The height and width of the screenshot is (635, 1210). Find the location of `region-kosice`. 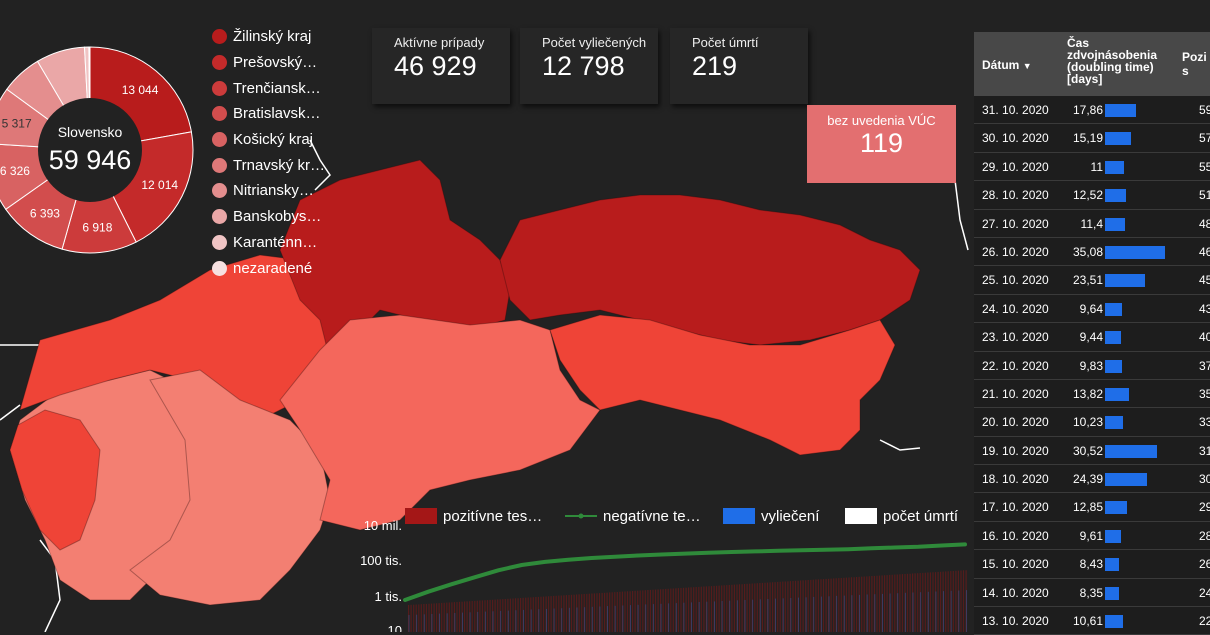

region-kosice is located at coordinates (722, 385).